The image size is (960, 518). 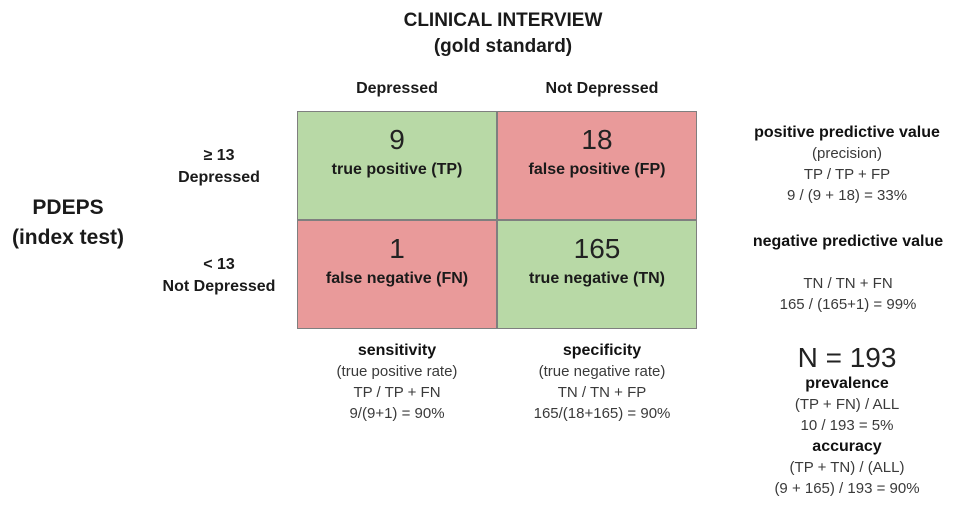 I want to click on row-header-negative: < 13 Not Depressed, so click(x=219, y=276).